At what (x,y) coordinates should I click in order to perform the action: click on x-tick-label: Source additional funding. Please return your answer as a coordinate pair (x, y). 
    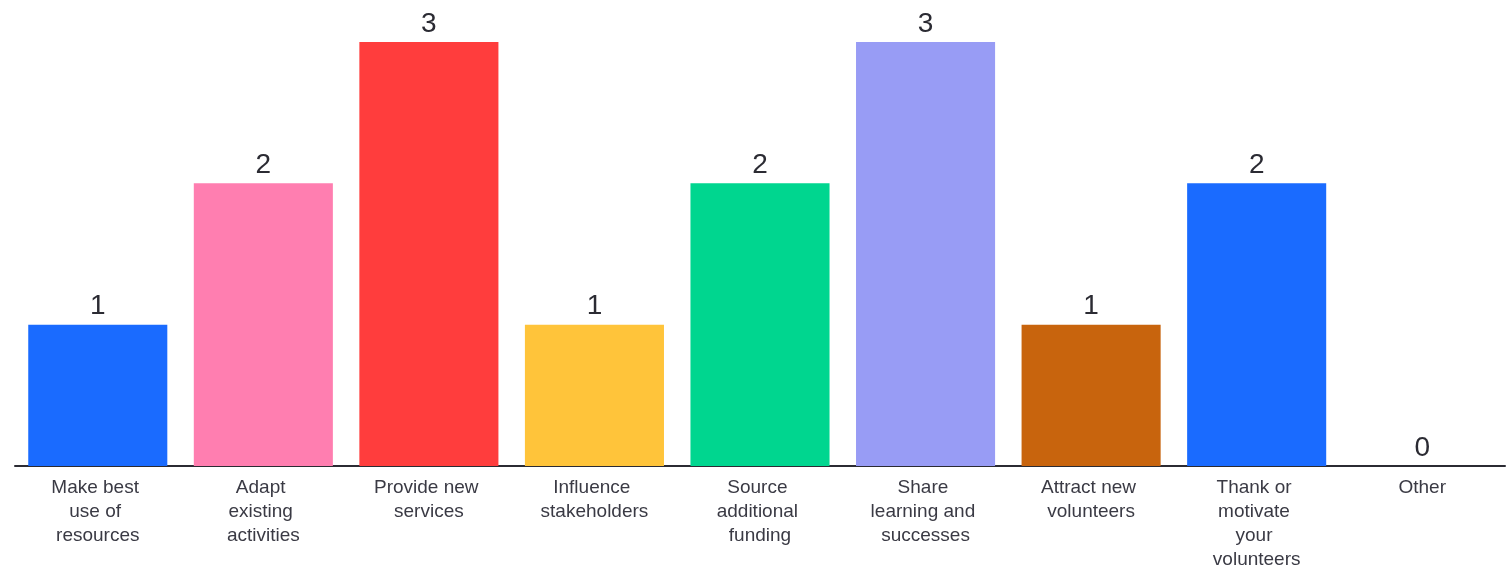
    Looking at the image, I should click on (760, 510).